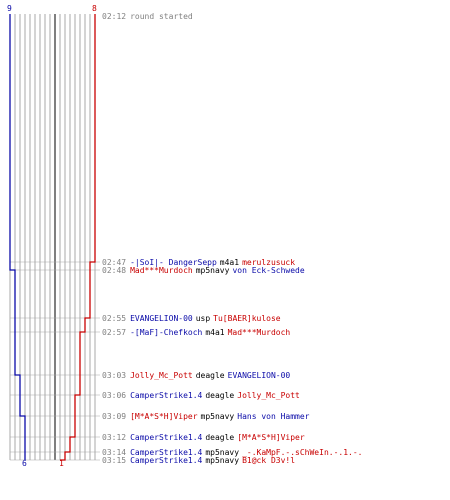  I want to click on kill-event: 02:48 Mad***Murdoch mp5navy von Eck-Schwede, so click(203, 270).